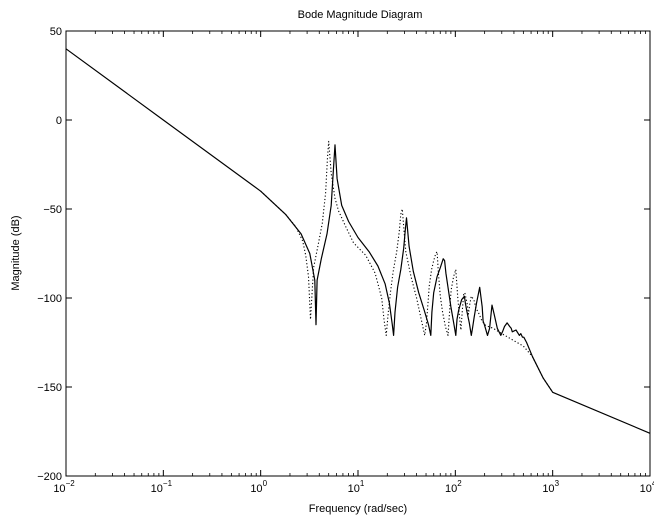  Describe the element at coordinates (358, 509) in the screenshot. I see `x-axis-label: Frequency (rad/sec)` at that location.